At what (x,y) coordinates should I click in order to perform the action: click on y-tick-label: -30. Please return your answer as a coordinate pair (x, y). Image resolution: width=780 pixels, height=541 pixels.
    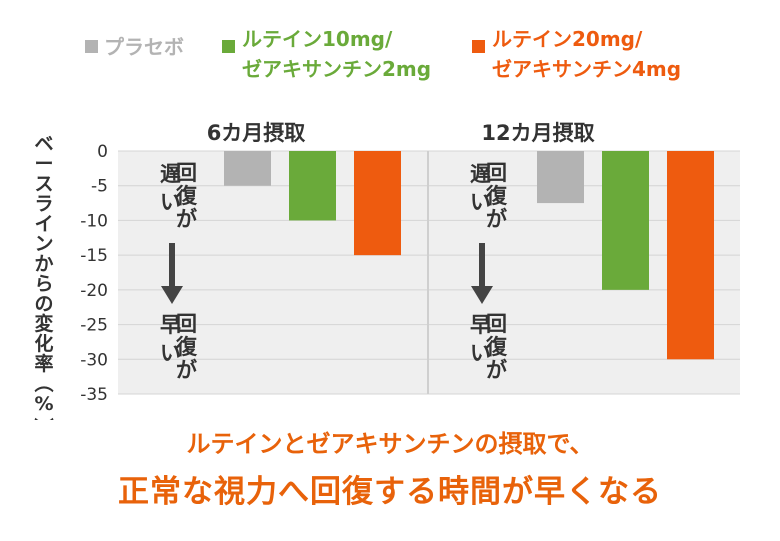
    Looking at the image, I should click on (94, 360).